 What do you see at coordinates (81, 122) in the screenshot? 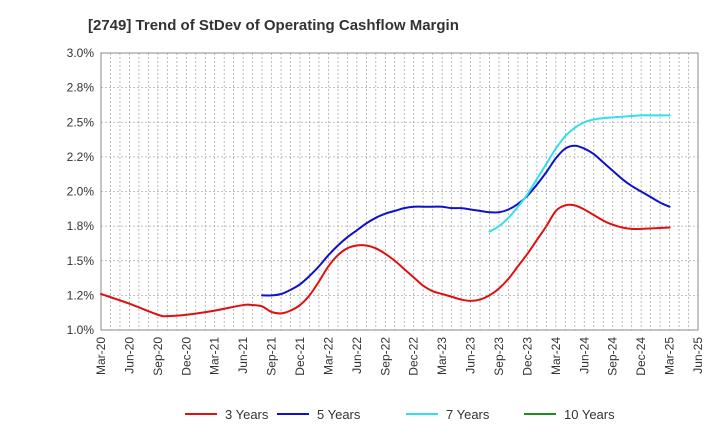
I see `y-tick-label: 2.5%` at bounding box center [81, 122].